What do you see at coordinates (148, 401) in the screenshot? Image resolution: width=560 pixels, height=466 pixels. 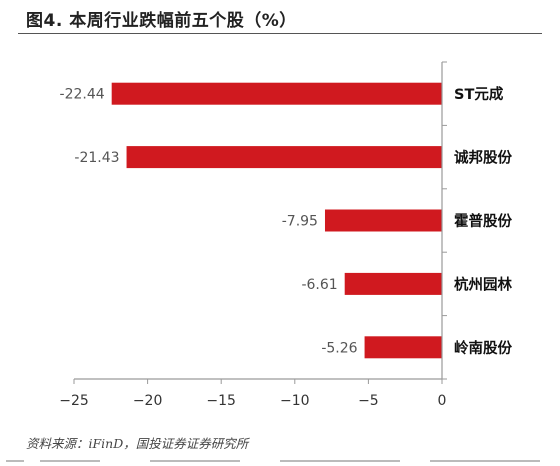 I see `x-tick-label-1: −20` at bounding box center [148, 401].